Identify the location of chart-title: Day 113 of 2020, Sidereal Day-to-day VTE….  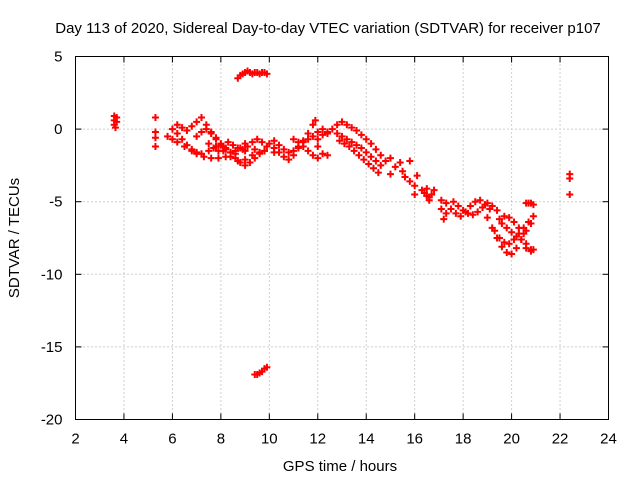
(328, 28).